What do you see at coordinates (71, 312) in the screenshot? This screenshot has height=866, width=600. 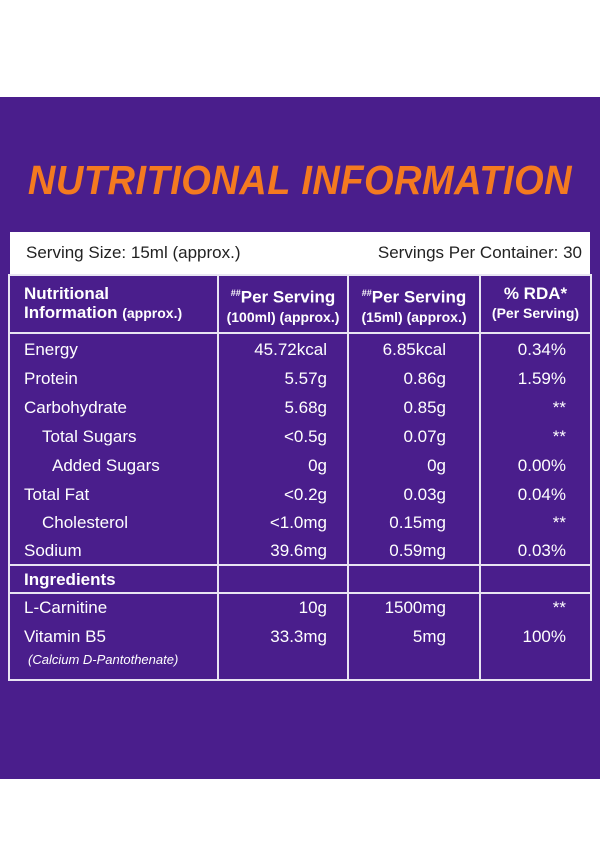 I see `header-text: Information` at bounding box center [71, 312].